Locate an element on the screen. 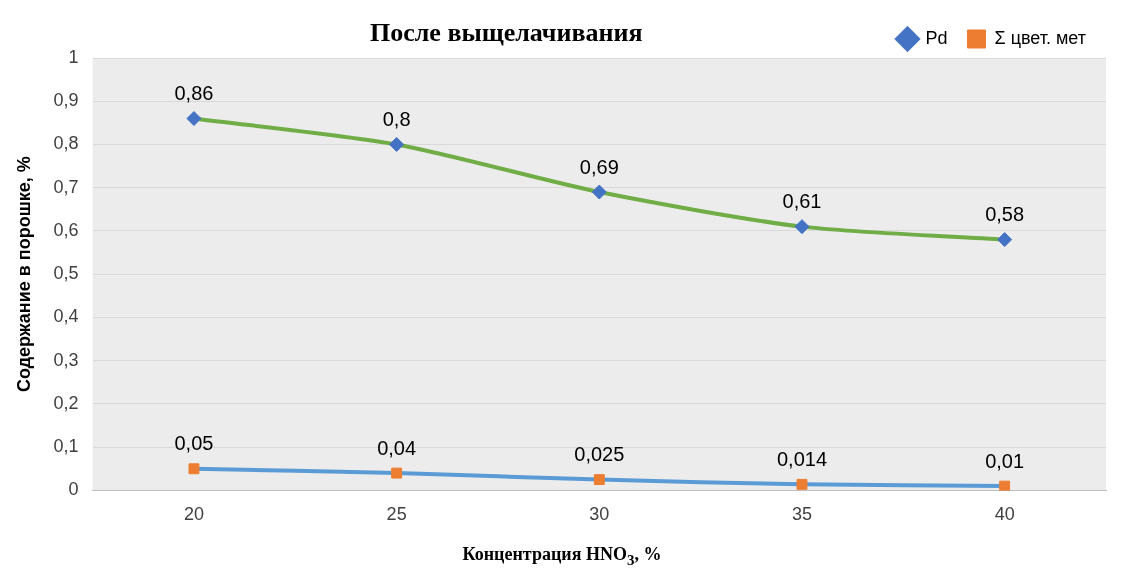 The height and width of the screenshot is (571, 1124). legend-label: Σ цвет. мет is located at coordinates (1040, 37).